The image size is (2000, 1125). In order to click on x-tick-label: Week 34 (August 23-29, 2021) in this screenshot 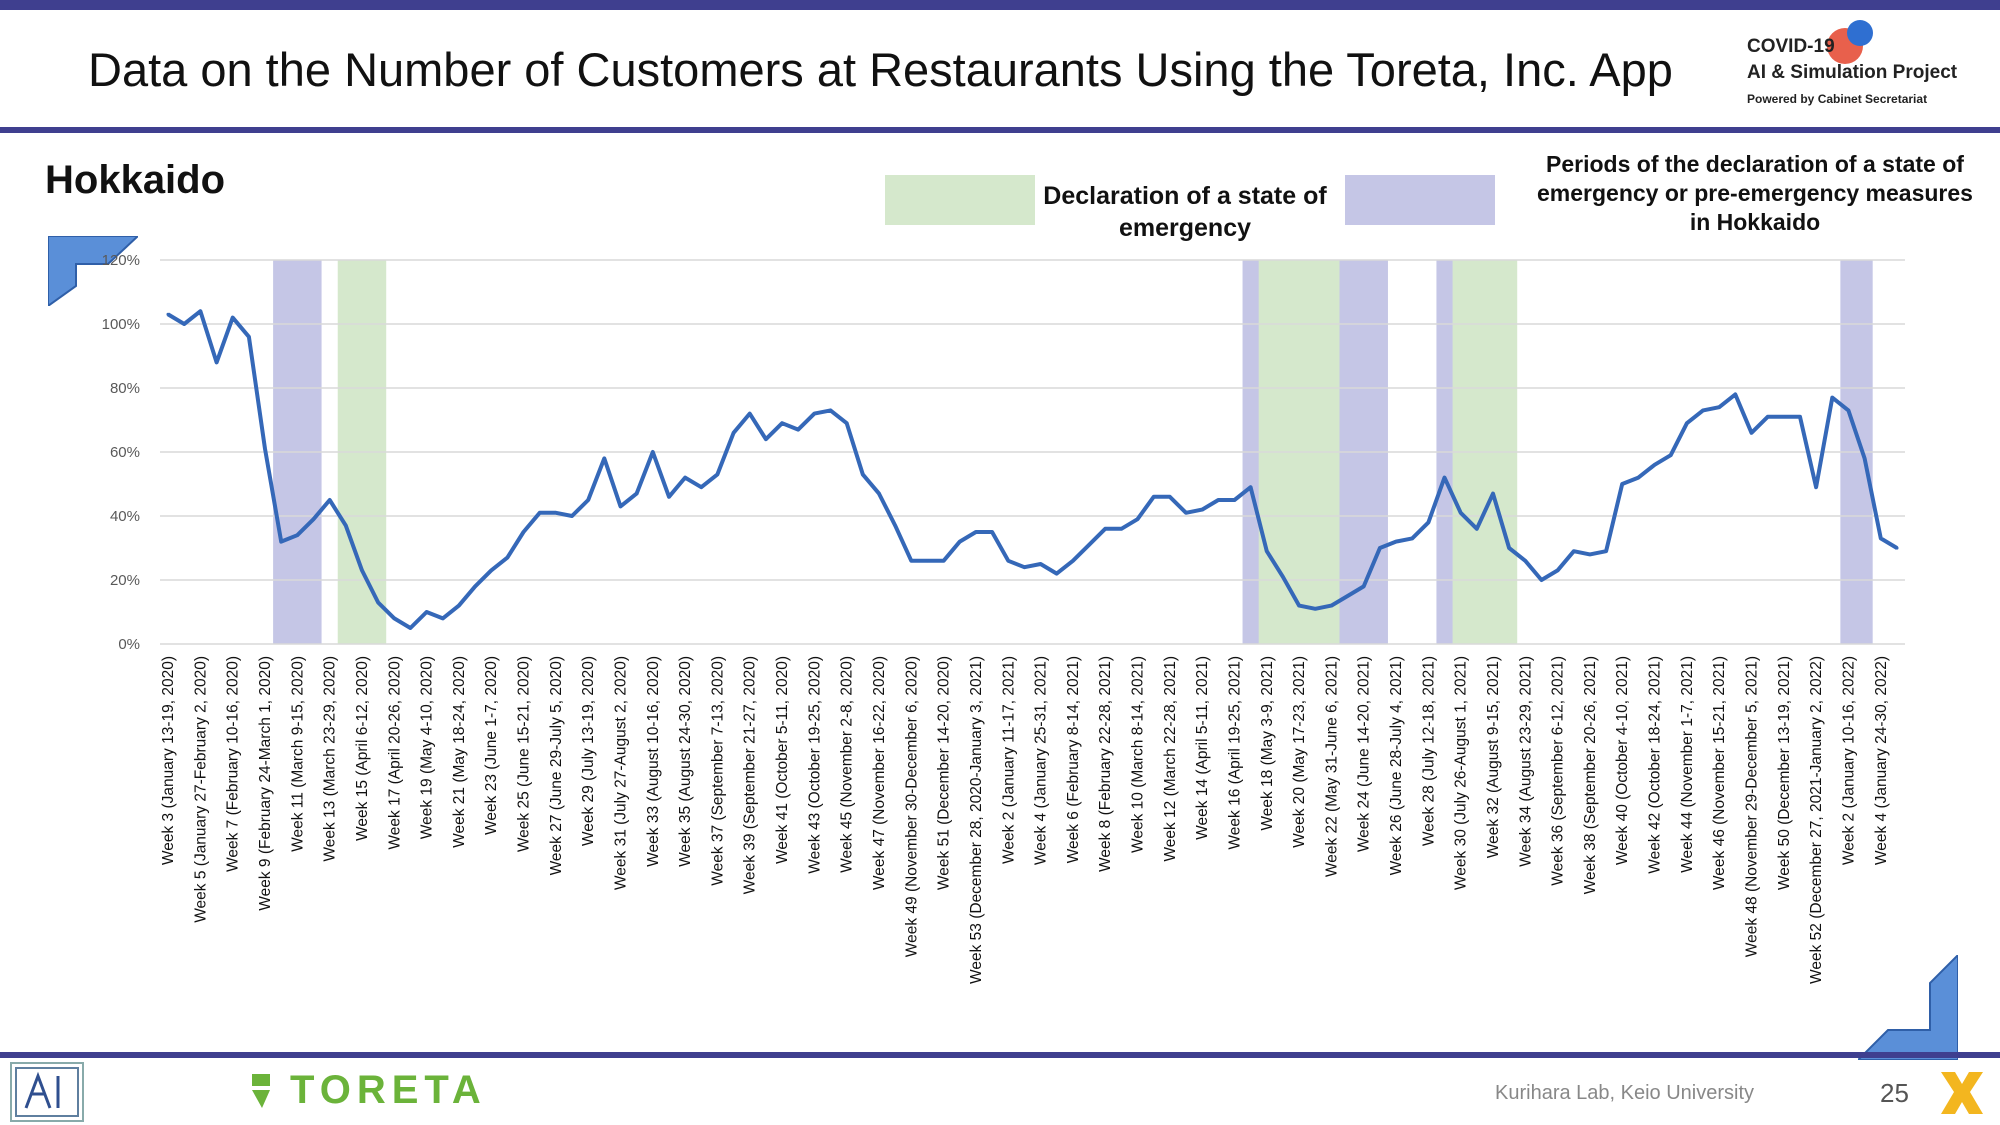, I will do `click(1525, 761)`.